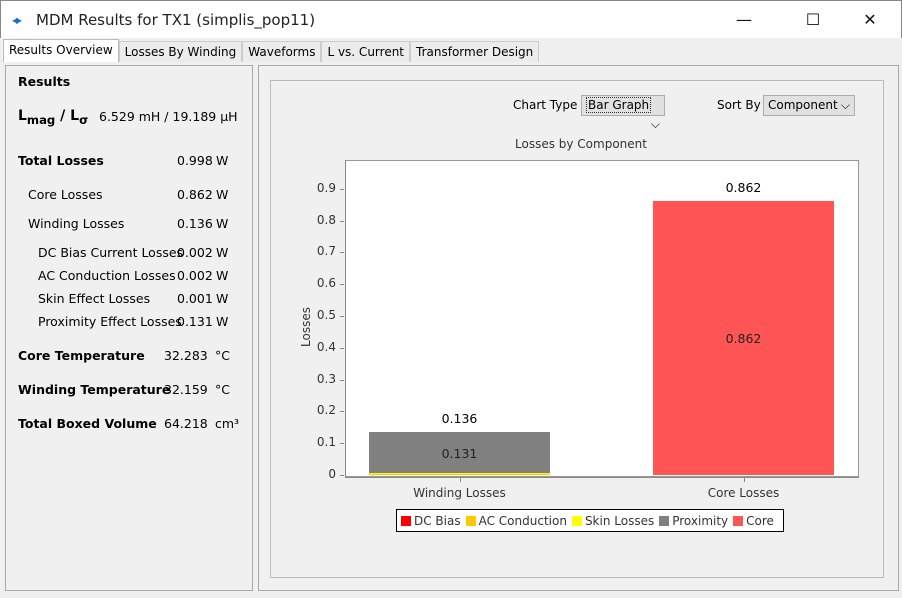  I want to click on result-unit: cm³, so click(227, 423).